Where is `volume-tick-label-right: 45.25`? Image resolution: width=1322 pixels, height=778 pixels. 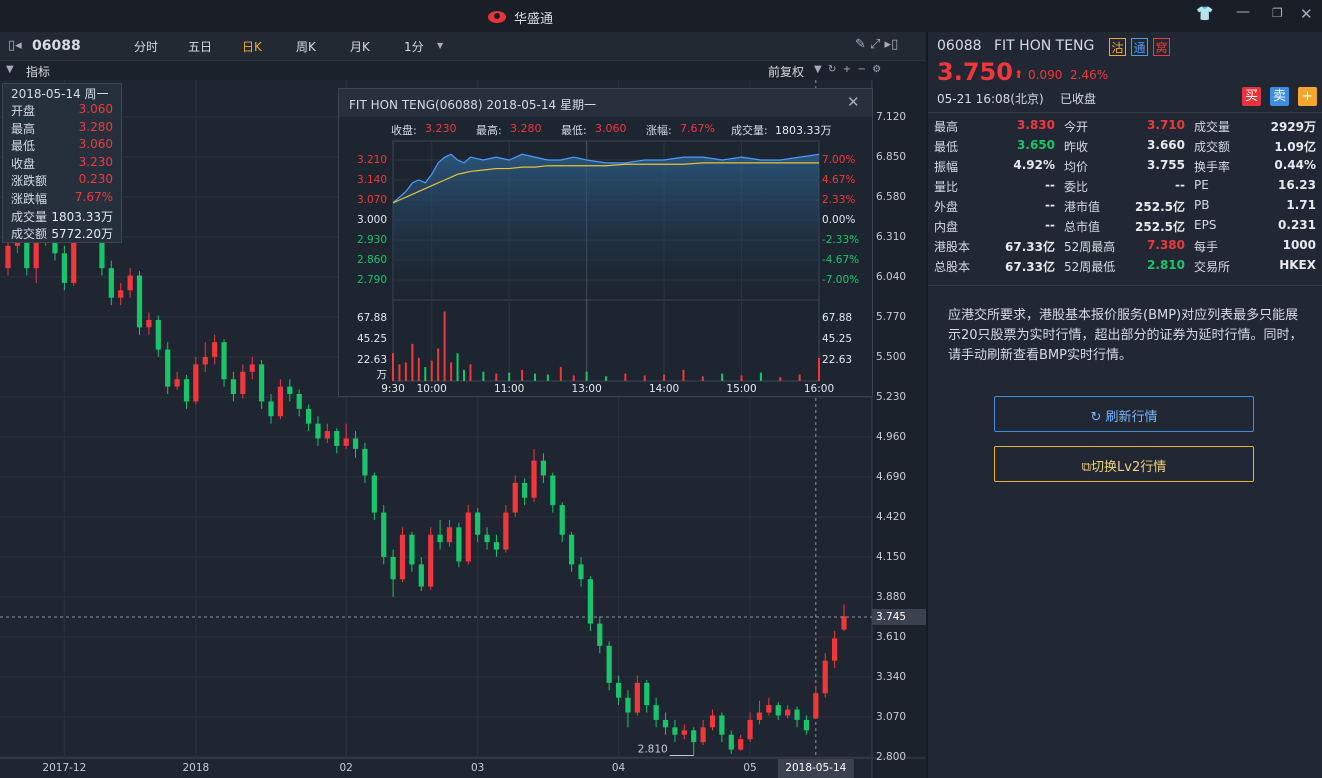
volume-tick-label-right: 45.25 is located at coordinates (837, 339).